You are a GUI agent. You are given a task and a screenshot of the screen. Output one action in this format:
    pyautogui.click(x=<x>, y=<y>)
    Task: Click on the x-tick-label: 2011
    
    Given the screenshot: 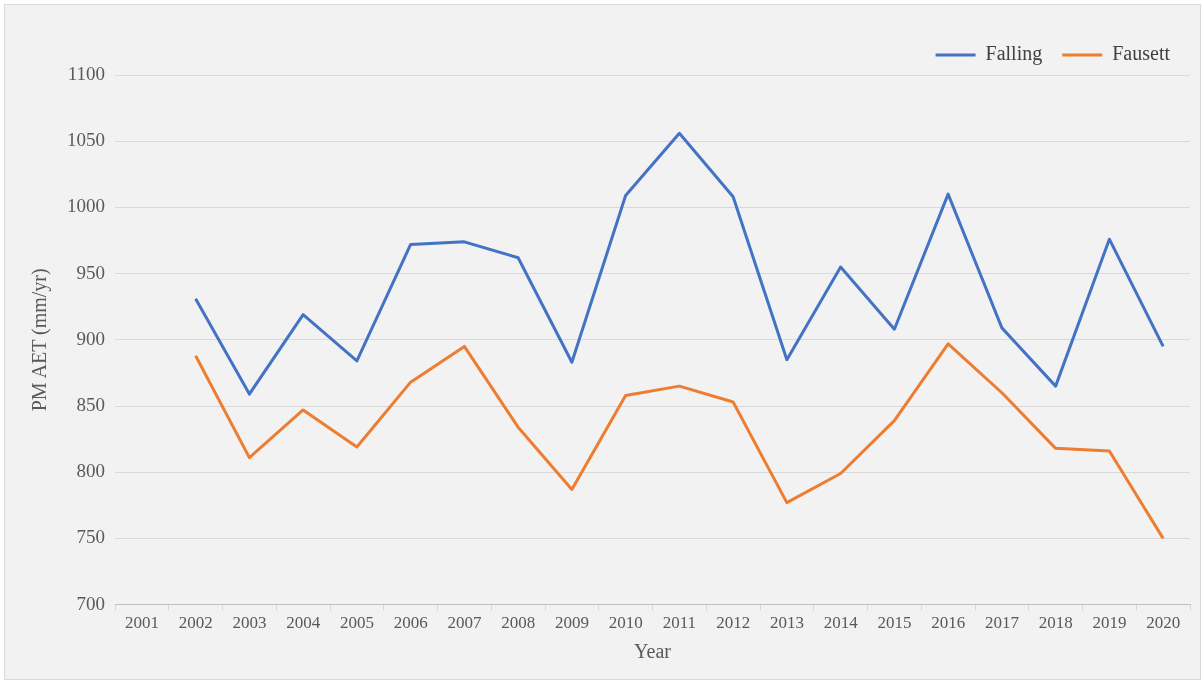 What is the action you would take?
    pyautogui.click(x=679, y=623)
    